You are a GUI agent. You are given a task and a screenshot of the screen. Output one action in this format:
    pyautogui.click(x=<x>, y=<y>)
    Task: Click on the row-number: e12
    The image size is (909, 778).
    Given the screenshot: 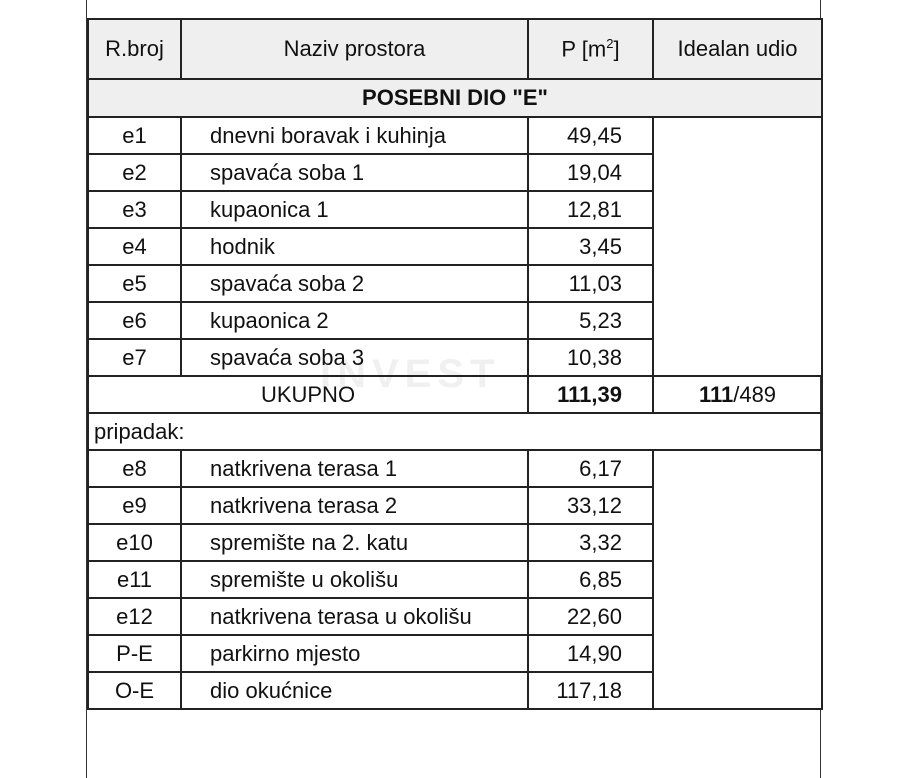 What is the action you would take?
    pyautogui.click(x=134, y=616)
    